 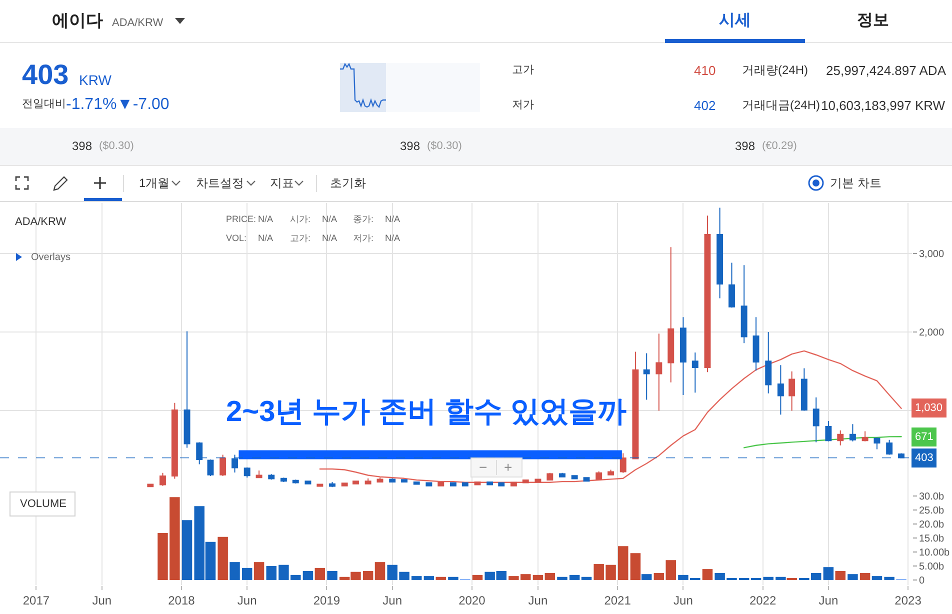 What do you see at coordinates (886, 70) in the screenshot?
I see `text: 25,997,424.897 ADA` at bounding box center [886, 70].